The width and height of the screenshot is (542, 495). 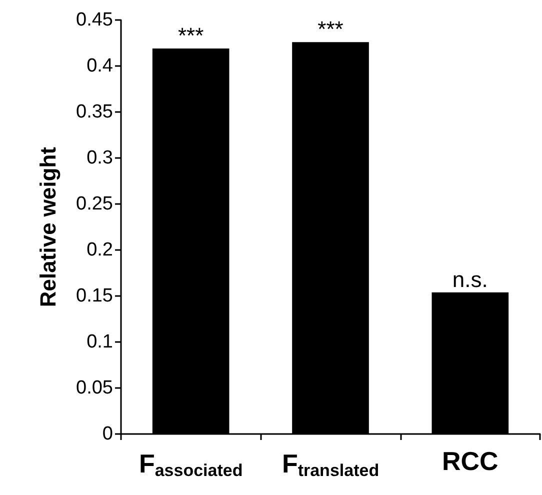 What do you see at coordinates (94, 388) in the screenshot?
I see `y-tick-label: 0.05` at bounding box center [94, 388].